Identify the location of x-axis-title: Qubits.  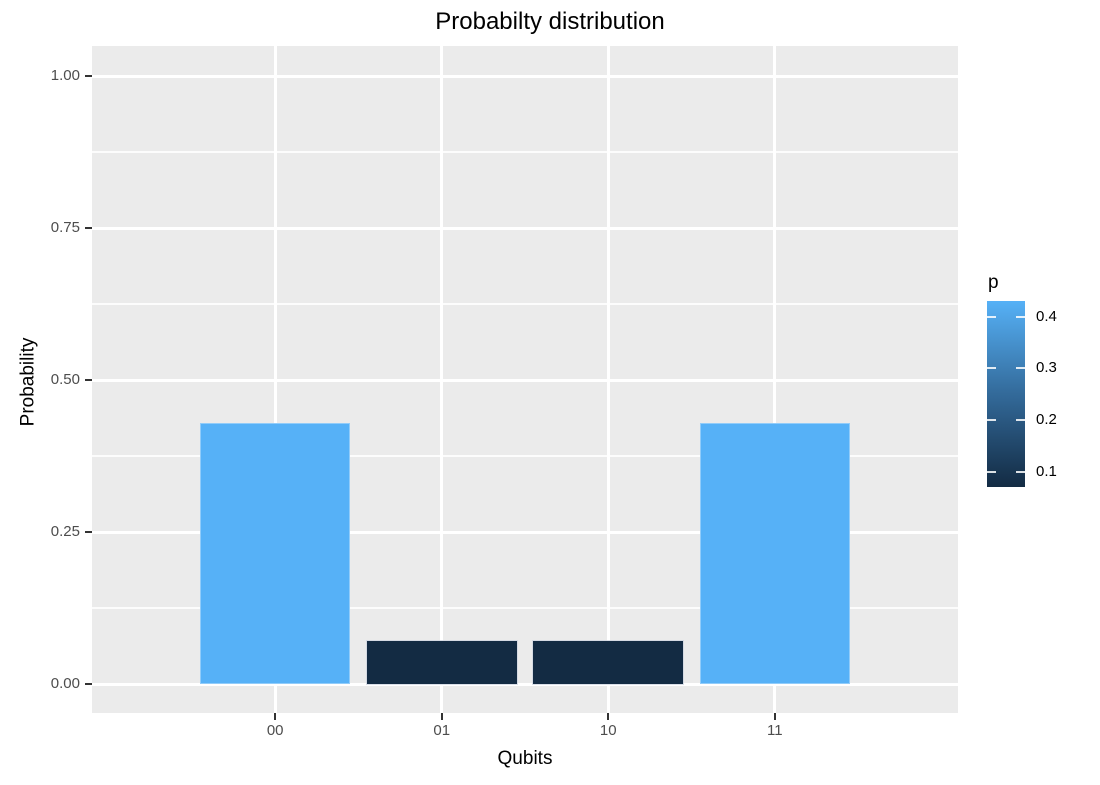
(525, 758).